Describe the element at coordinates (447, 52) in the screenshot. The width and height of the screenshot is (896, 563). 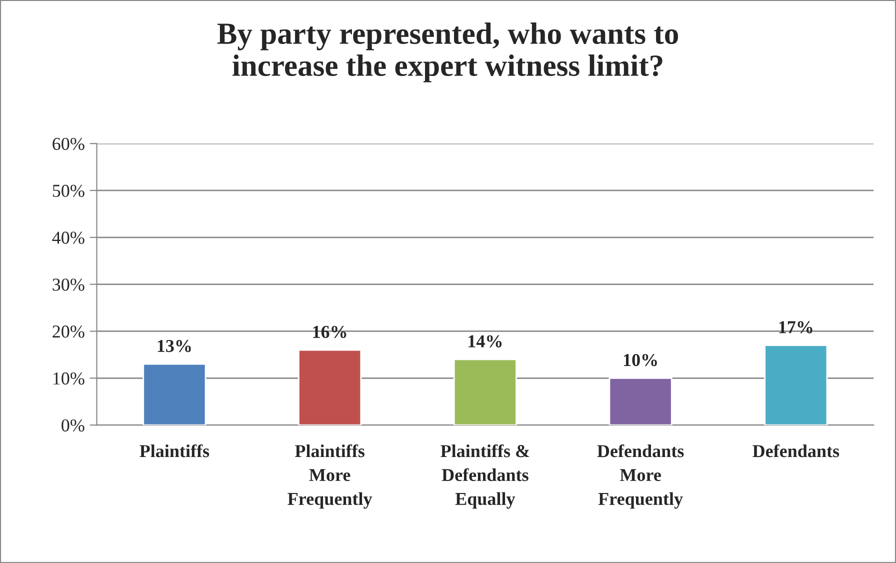
I see `chart-title: By party represented, who wants to increase the expert witness limit?` at that location.